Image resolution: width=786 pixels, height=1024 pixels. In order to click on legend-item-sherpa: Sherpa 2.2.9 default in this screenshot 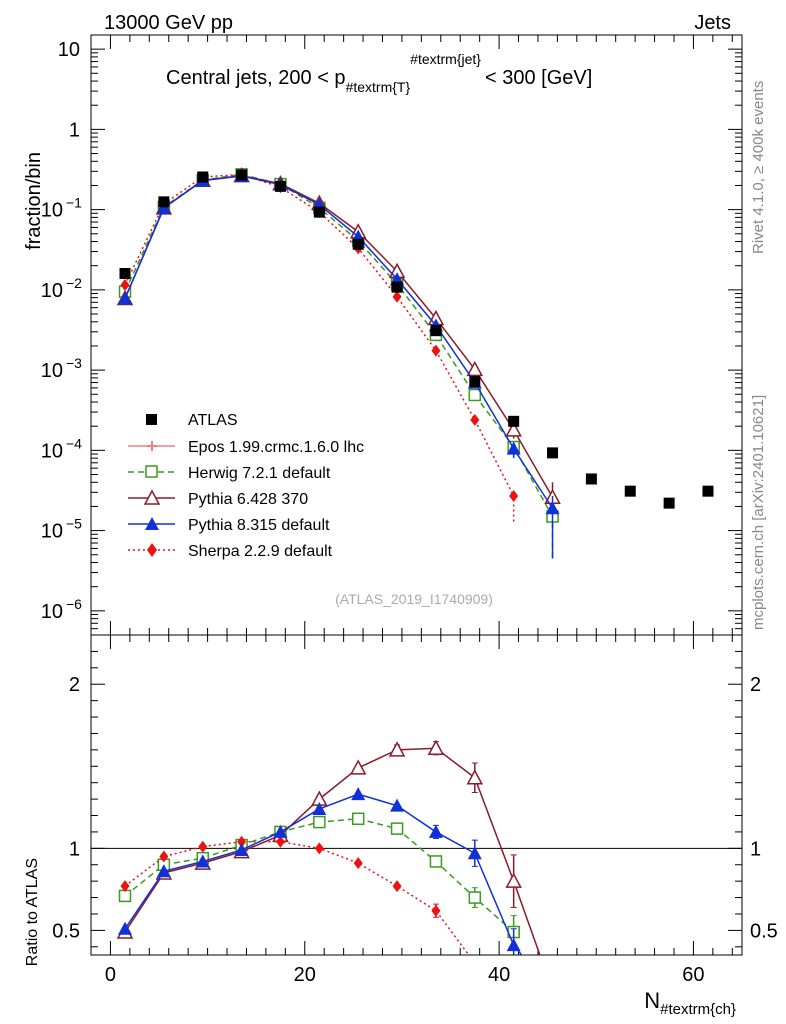, I will do `click(230, 551)`.